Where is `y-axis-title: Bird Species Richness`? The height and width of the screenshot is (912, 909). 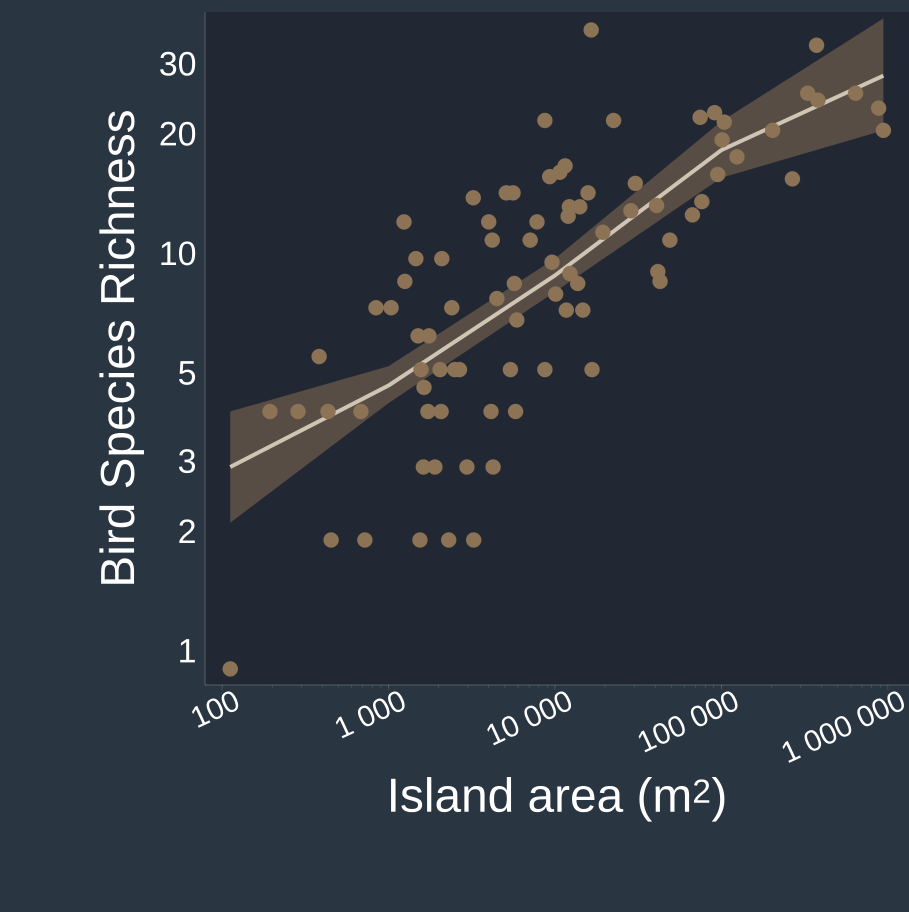
y-axis-title: Bird Species Richness is located at coordinates (121, 347).